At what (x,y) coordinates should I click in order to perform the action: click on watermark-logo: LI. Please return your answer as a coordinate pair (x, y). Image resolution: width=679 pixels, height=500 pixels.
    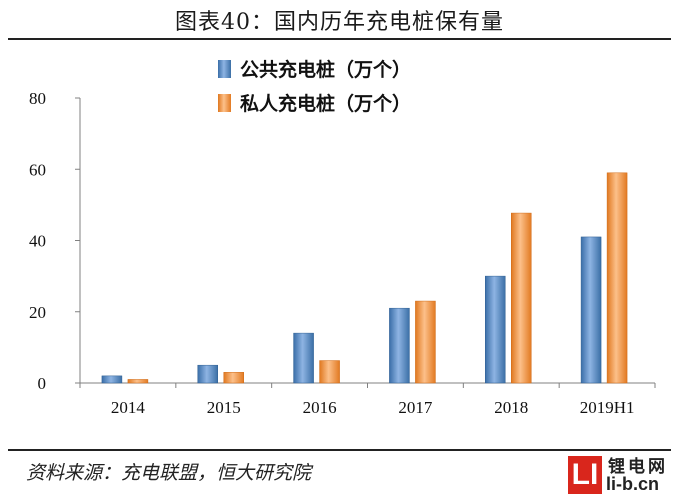
    Looking at the image, I should click on (585, 475).